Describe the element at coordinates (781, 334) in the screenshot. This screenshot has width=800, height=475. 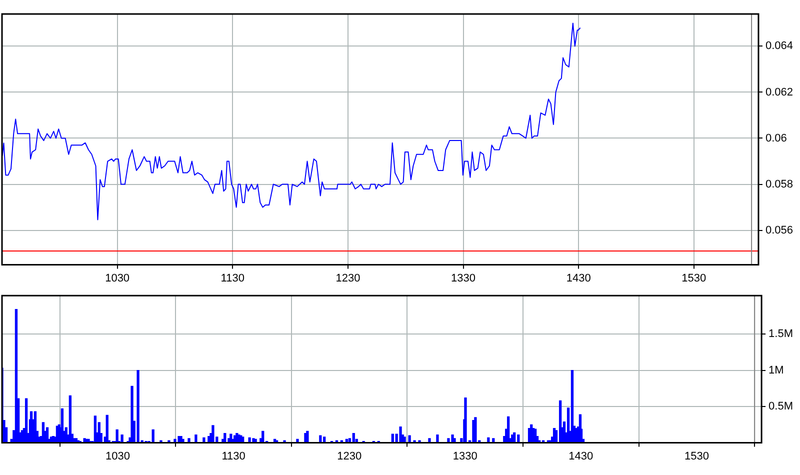
I see `y-tick-label: 1.5M` at that location.